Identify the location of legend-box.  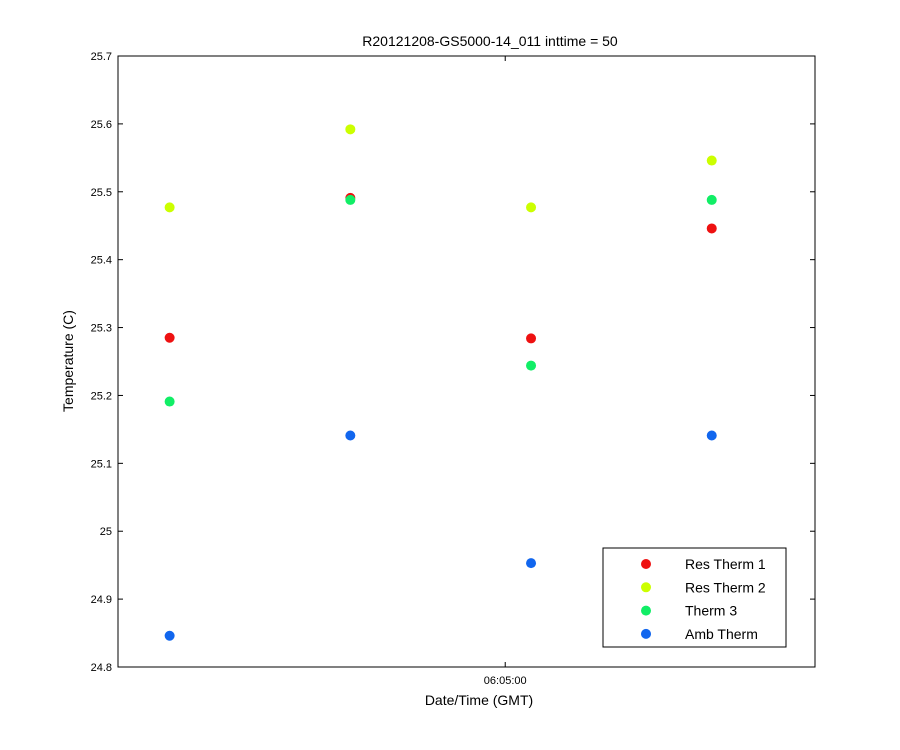
(694, 597).